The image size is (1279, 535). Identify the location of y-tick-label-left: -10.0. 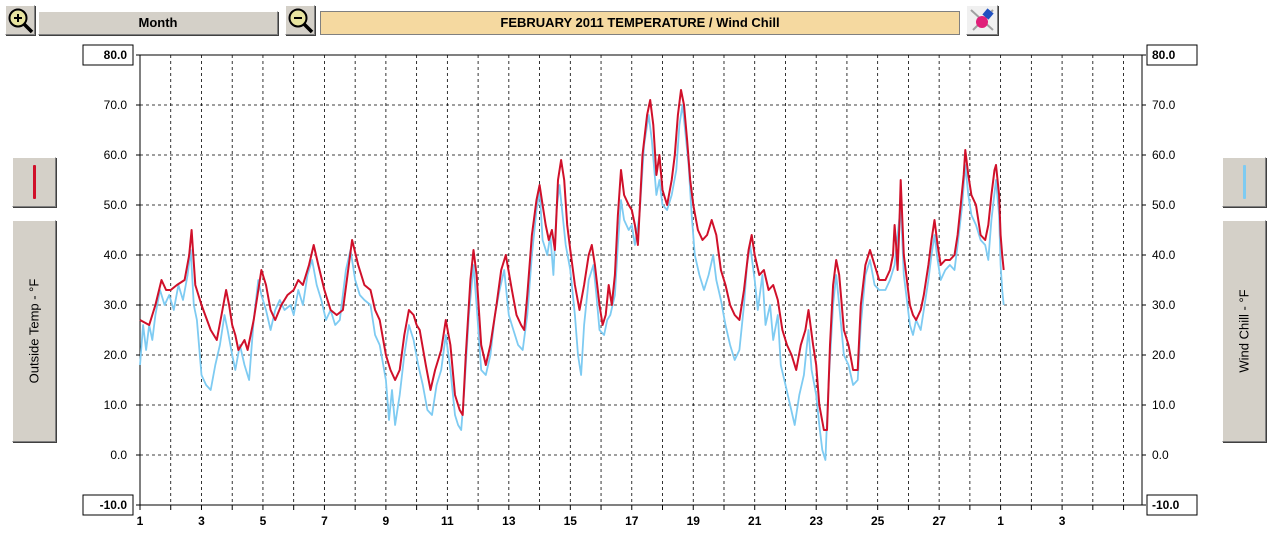
(114, 505).